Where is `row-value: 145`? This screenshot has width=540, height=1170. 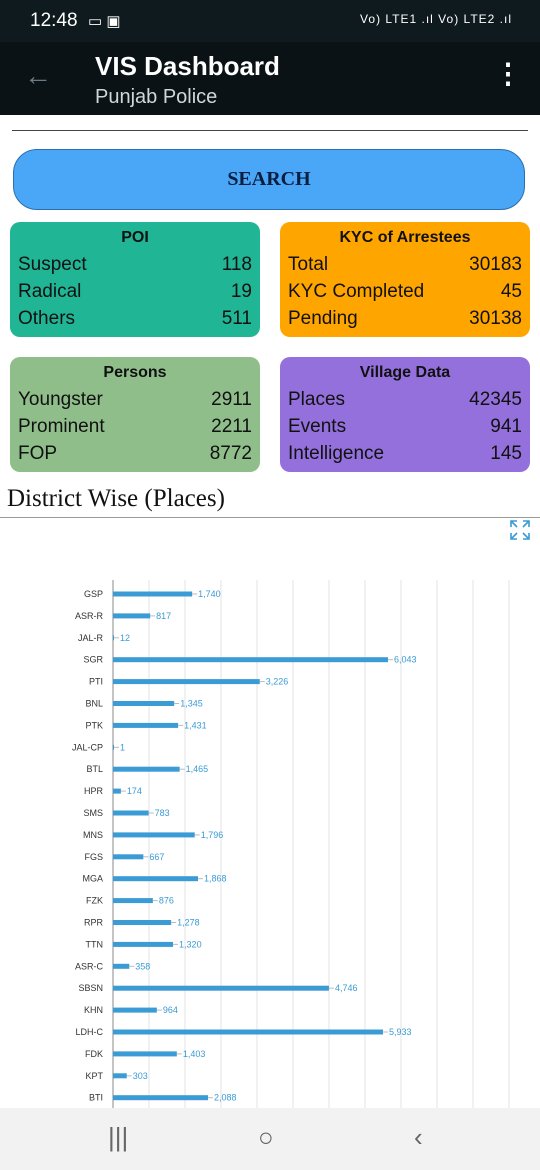 row-value: 145 is located at coordinates (506, 453).